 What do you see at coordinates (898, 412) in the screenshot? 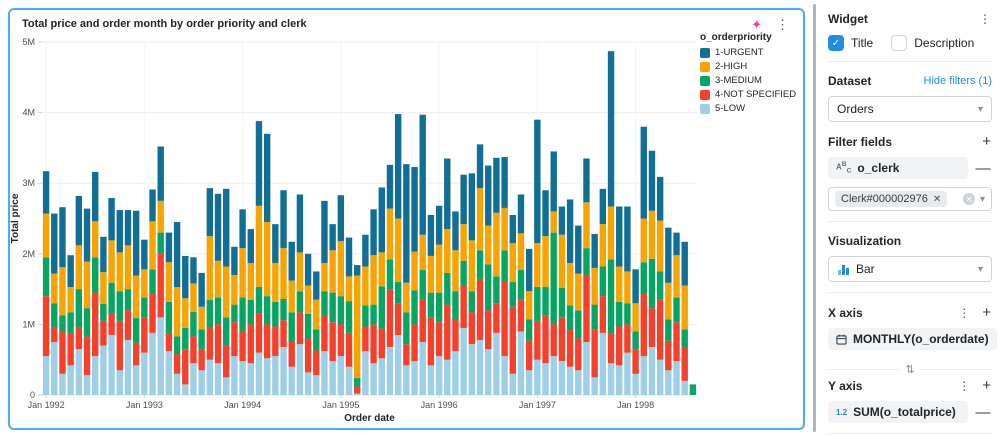
I see `y-axis-field: 1.2 SUM(o_totalprice)` at bounding box center [898, 412].